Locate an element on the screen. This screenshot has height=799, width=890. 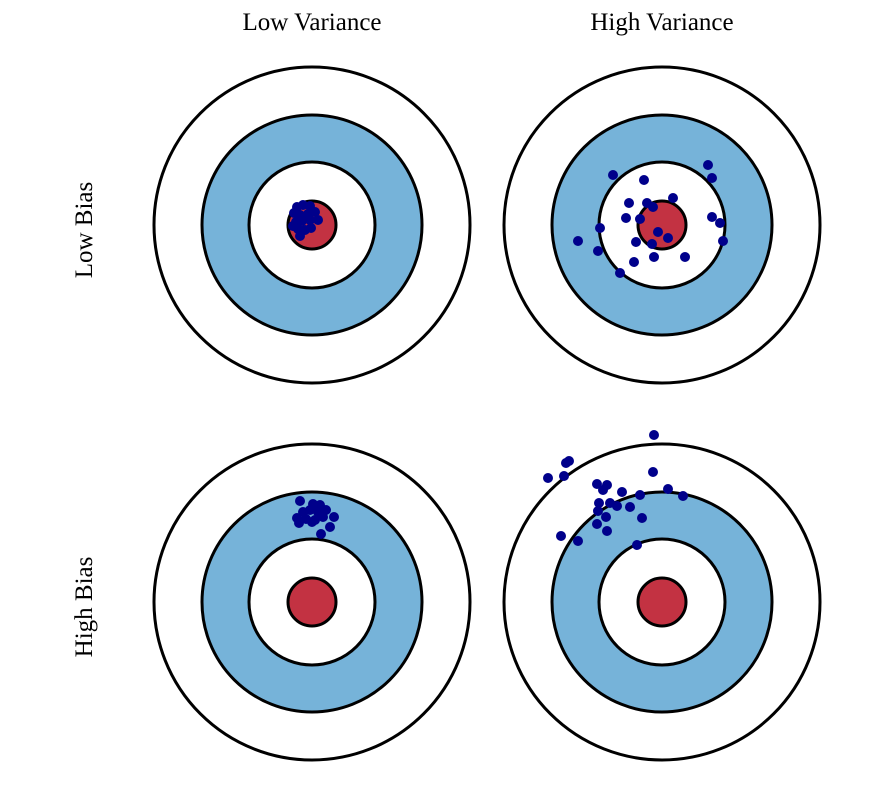
row-label: High Bias is located at coordinates (84, 607).